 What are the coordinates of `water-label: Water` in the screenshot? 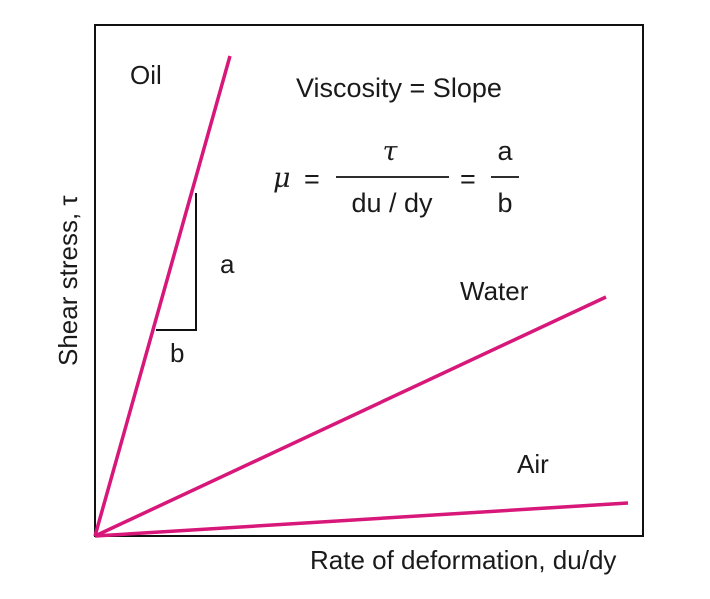 It's located at (494, 291).